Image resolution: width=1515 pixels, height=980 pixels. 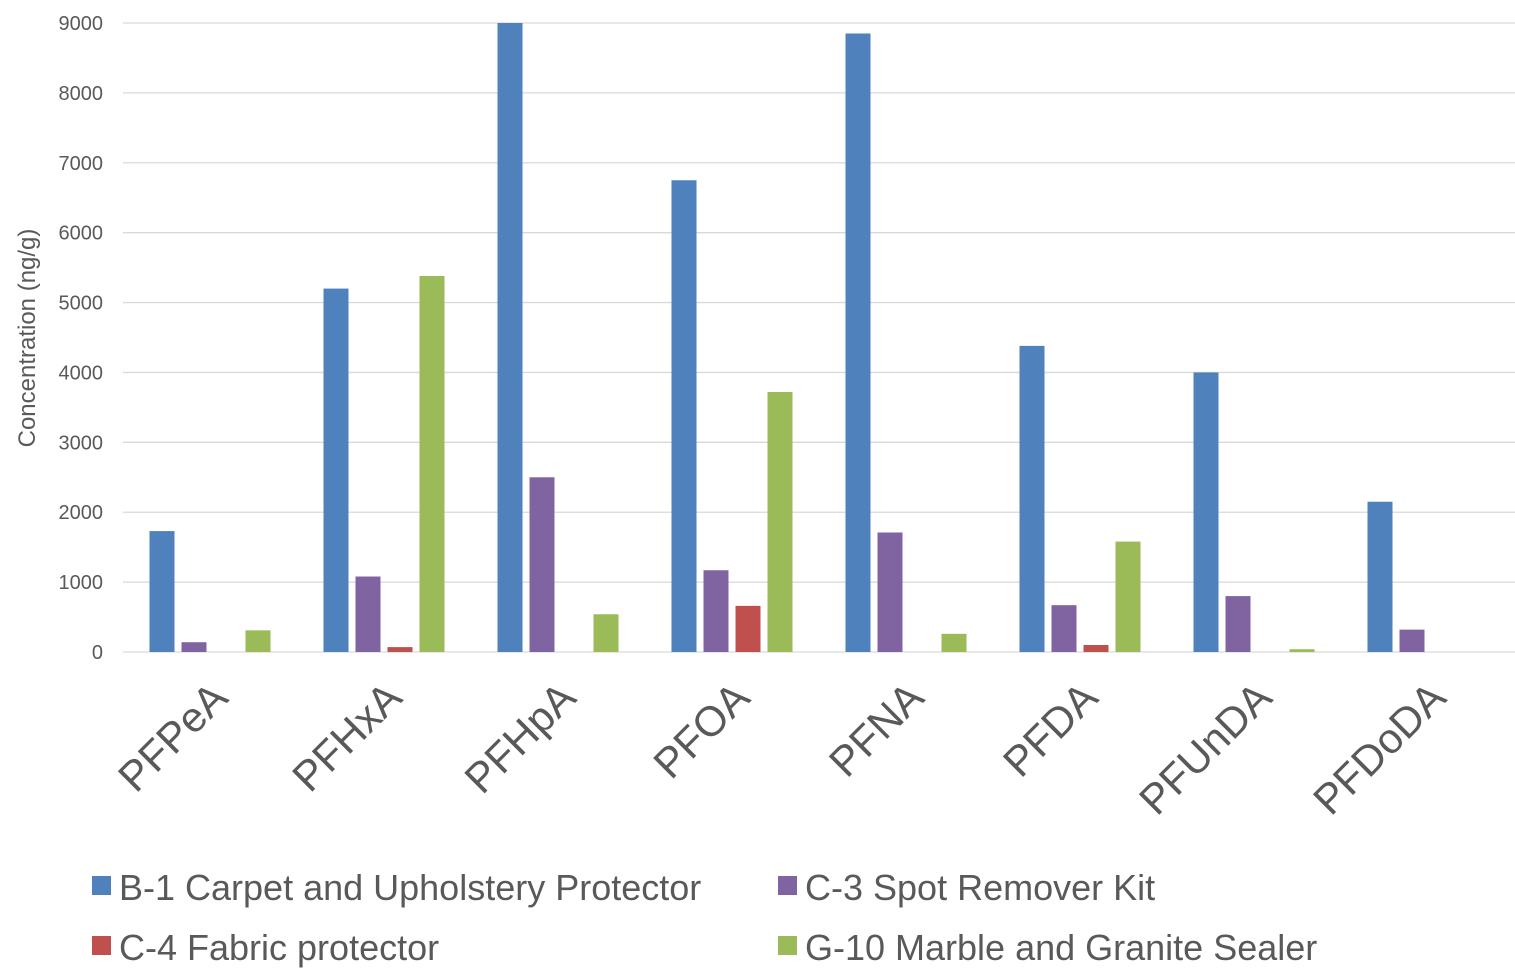 What do you see at coordinates (1061, 947) in the screenshot?
I see `legend-label: G-10 Marble and Granite Sealer` at bounding box center [1061, 947].